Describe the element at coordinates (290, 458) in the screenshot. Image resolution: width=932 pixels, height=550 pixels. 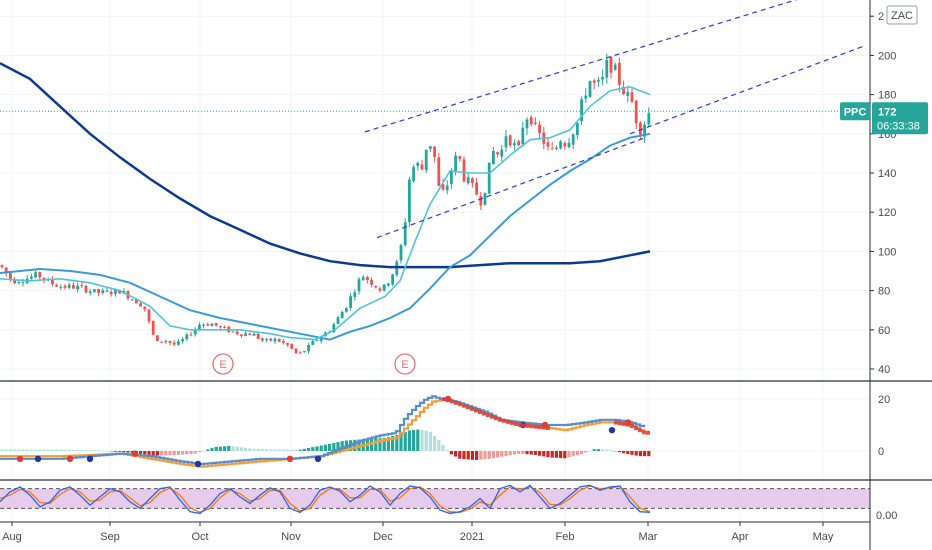
I see `crossover-dot-bearish` at that location.